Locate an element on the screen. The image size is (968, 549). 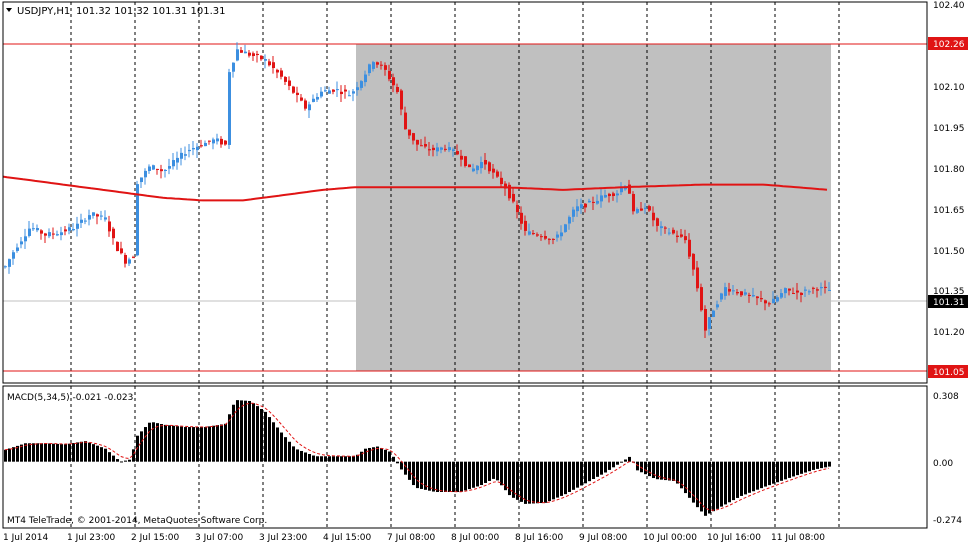
price-tick: 101.65 is located at coordinates (949, 211).